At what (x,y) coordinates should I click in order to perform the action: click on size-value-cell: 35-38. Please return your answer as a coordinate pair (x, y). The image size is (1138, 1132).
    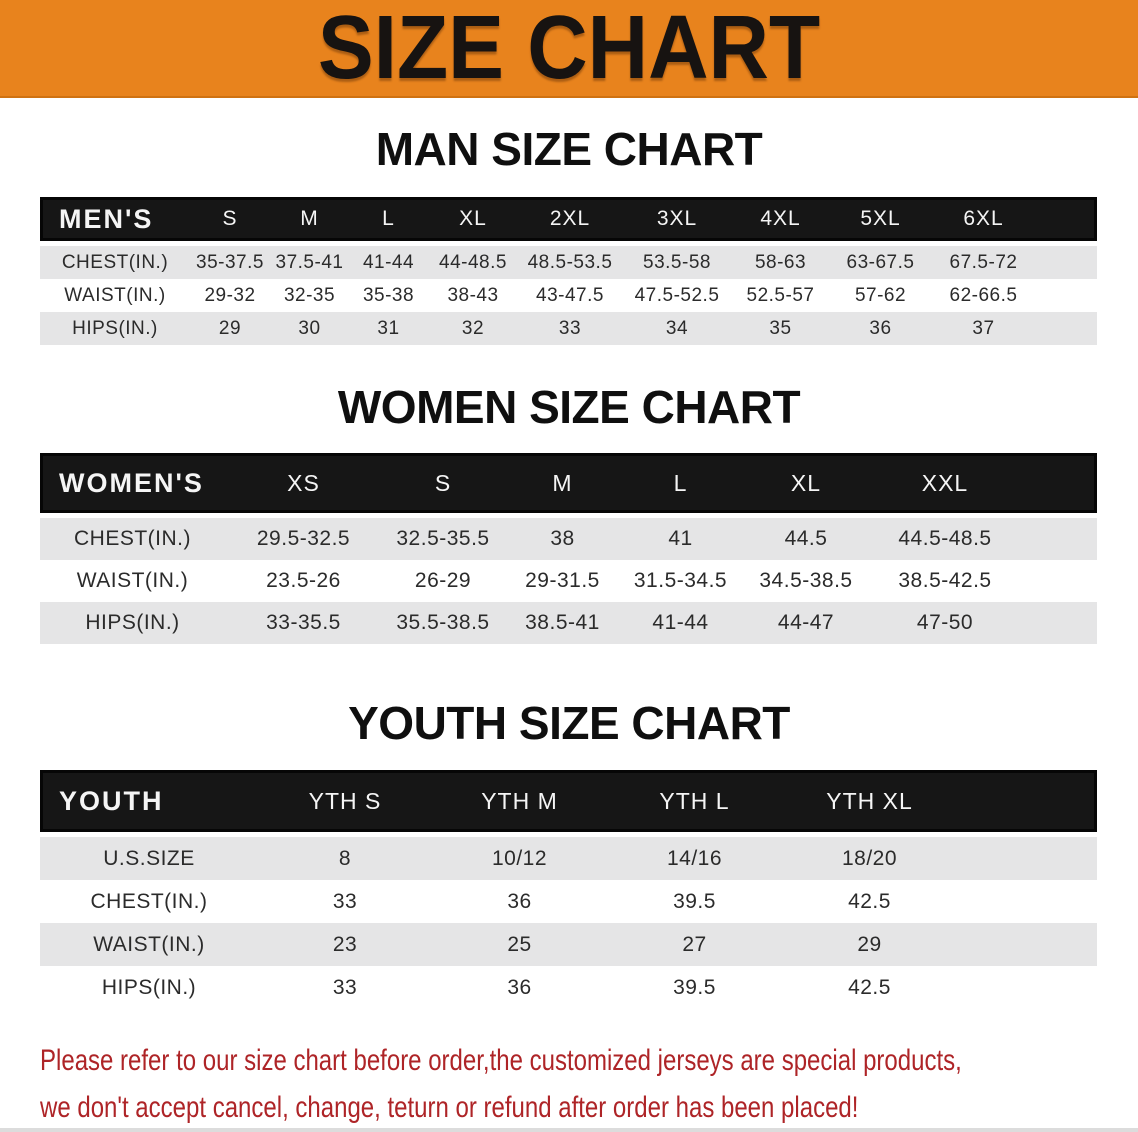
    Looking at the image, I should click on (388, 295).